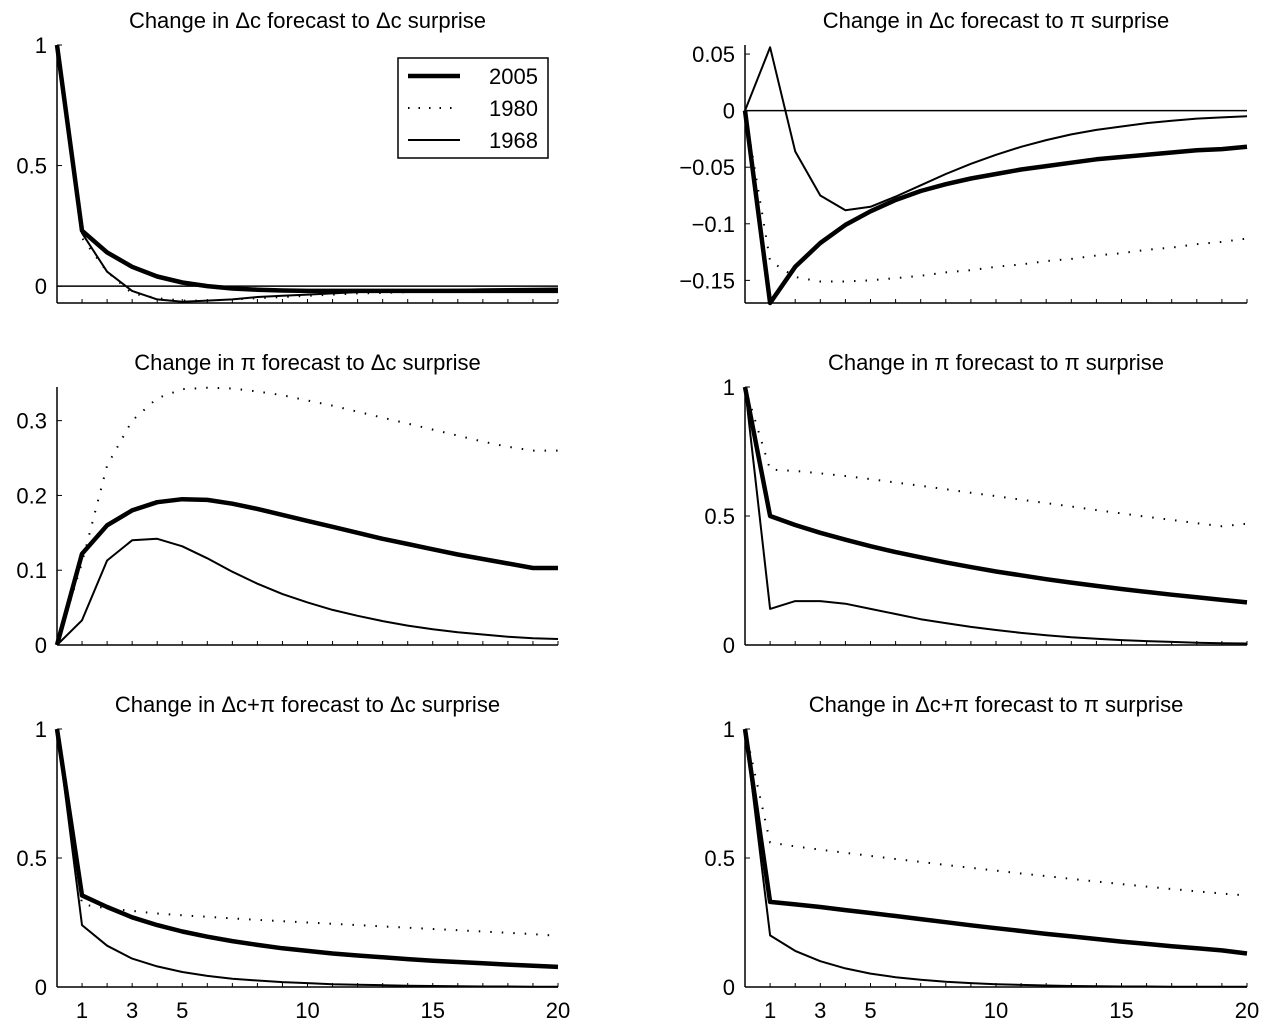 The image size is (1280, 1028). I want to click on y-tick-label: −0.05, so click(707, 167).